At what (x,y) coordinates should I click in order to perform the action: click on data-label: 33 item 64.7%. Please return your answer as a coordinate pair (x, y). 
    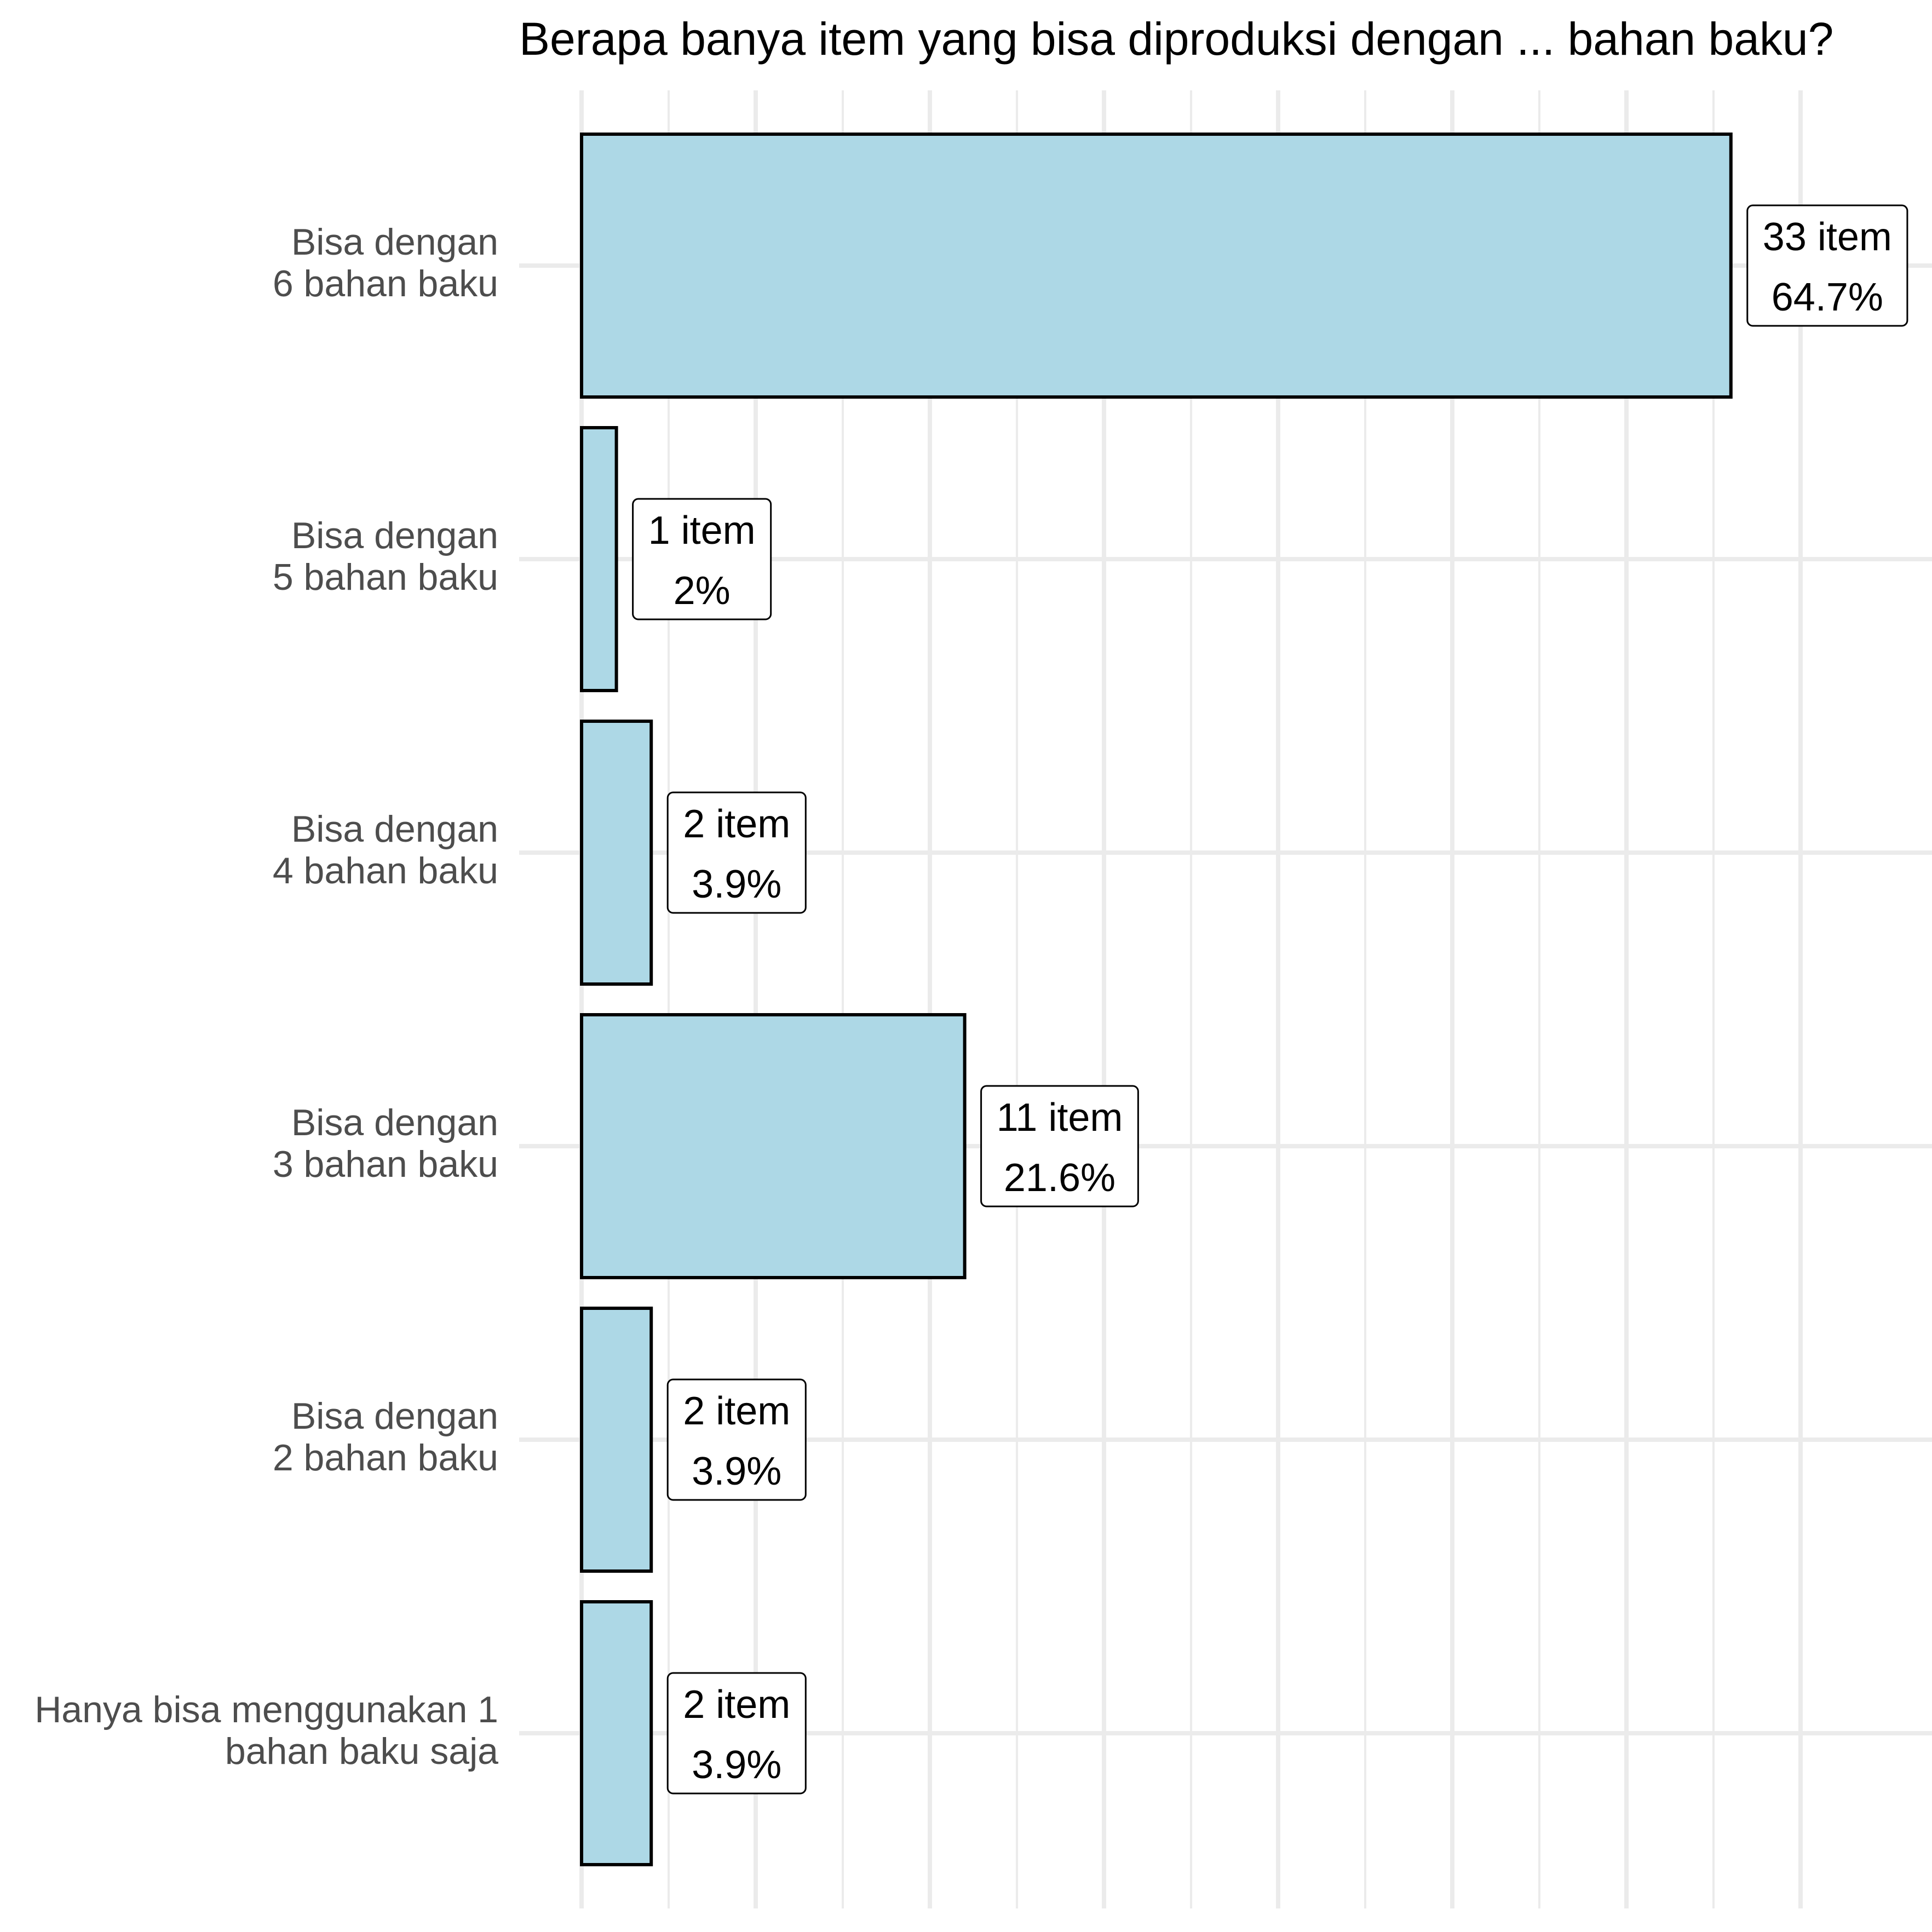
    Looking at the image, I should click on (1827, 265).